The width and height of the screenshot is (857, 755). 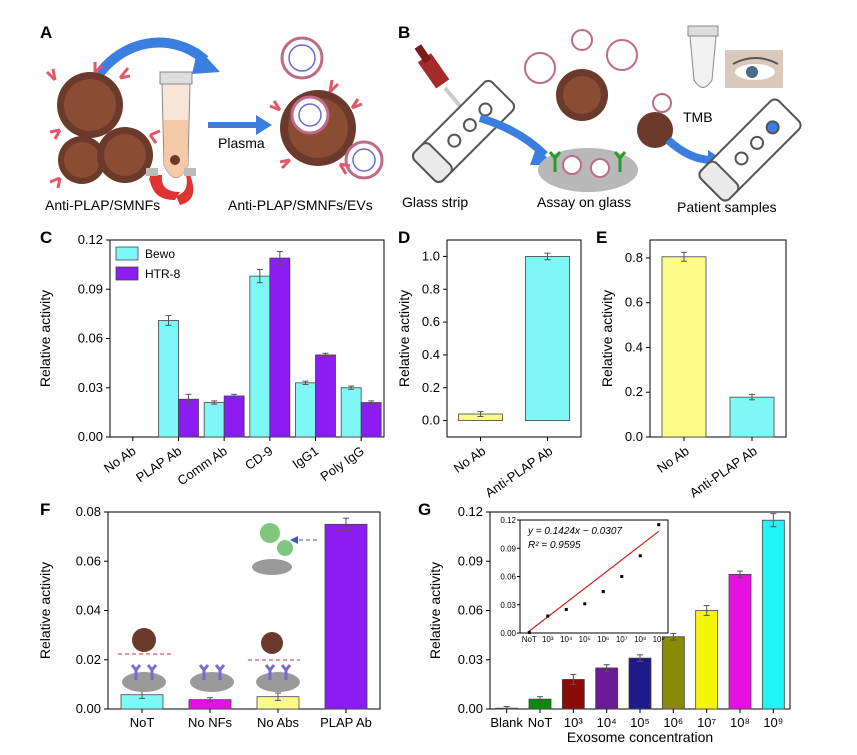 I want to click on x-axis-label: Exosome concentration, so click(x=640, y=737).